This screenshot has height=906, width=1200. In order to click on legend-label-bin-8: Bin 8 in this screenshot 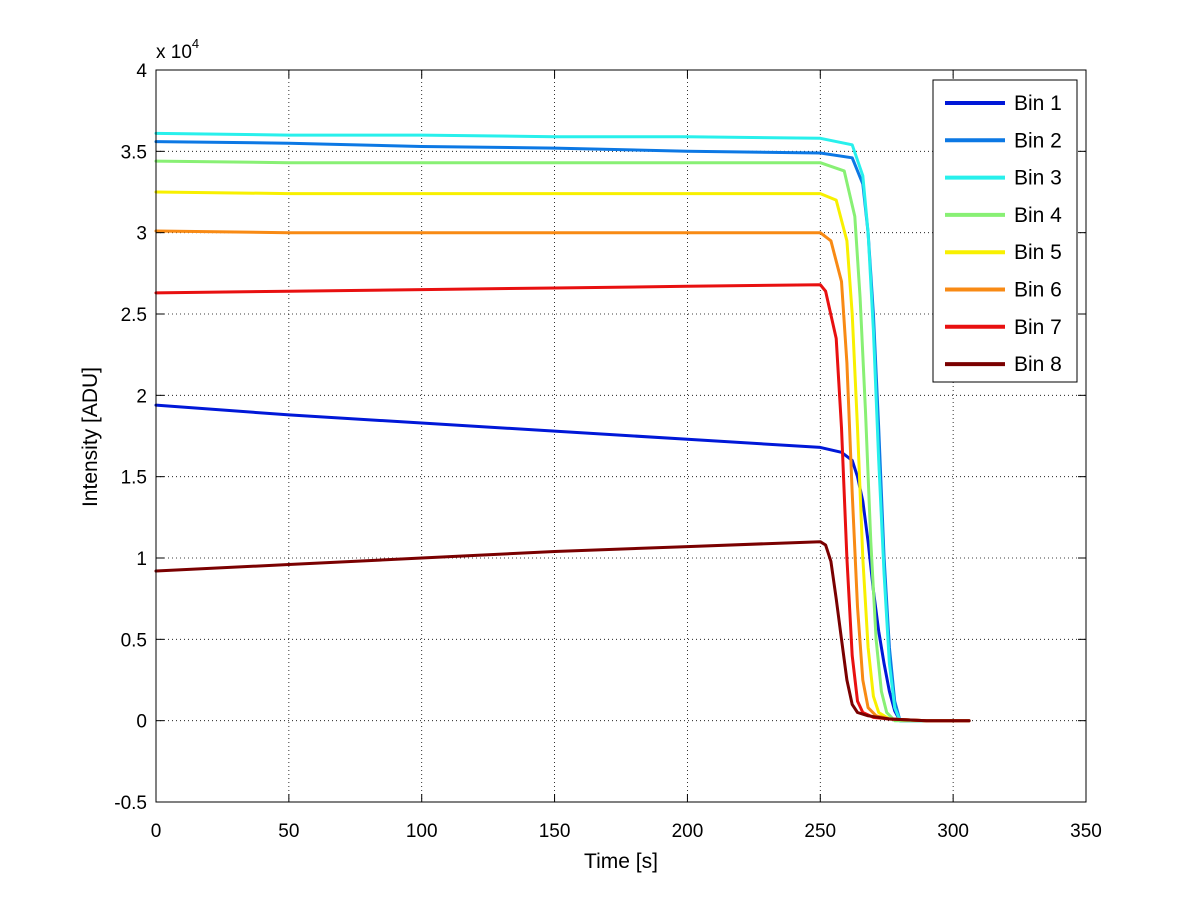, I will do `click(1038, 364)`.